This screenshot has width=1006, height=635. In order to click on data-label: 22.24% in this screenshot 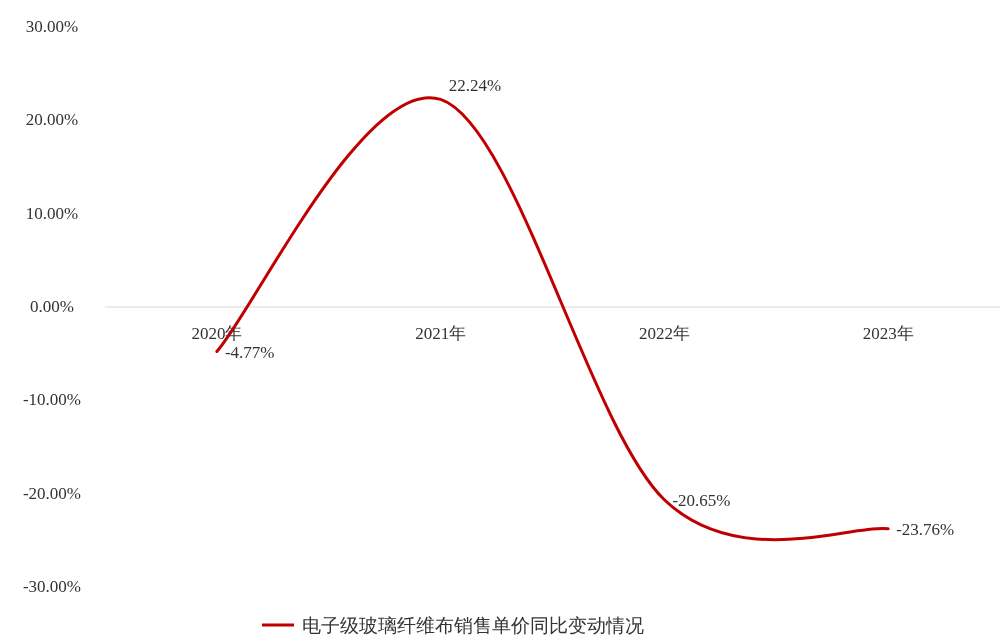, I will do `click(475, 86)`.